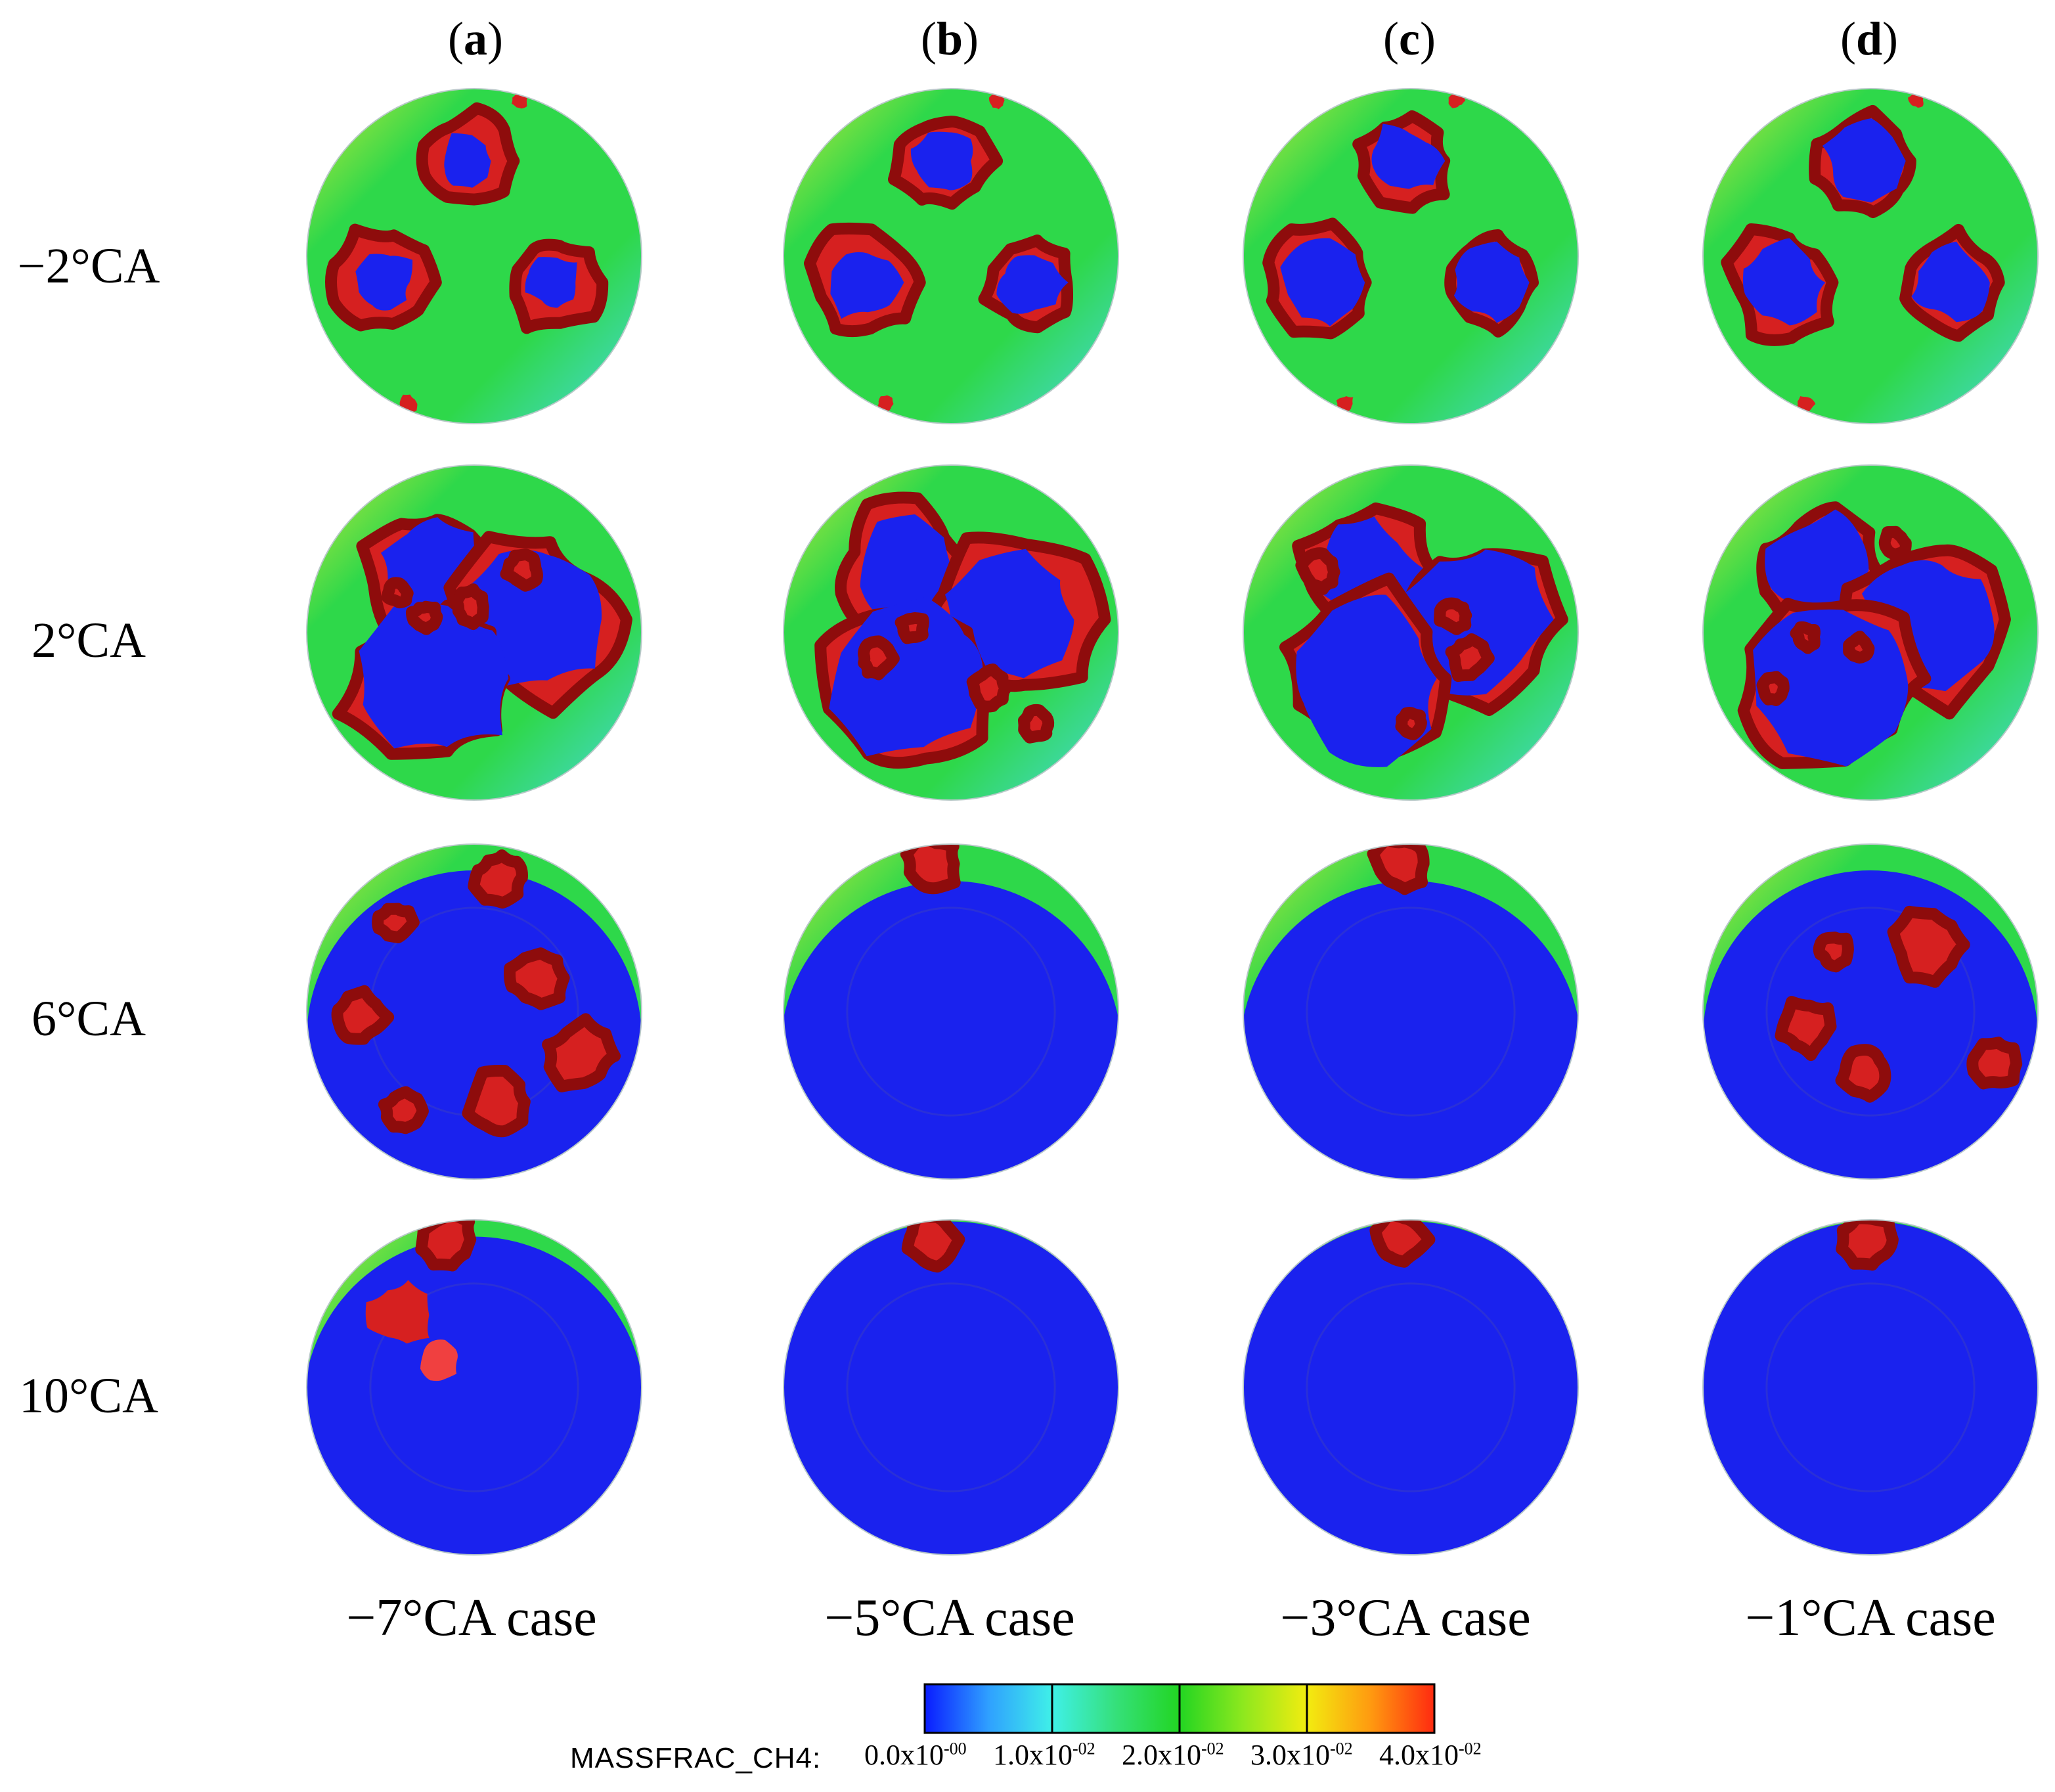 The height and width of the screenshot is (1792, 2055). What do you see at coordinates (1173, 1755) in the screenshot?
I see `colorbar-tick-label: 2.0x10-02` at bounding box center [1173, 1755].